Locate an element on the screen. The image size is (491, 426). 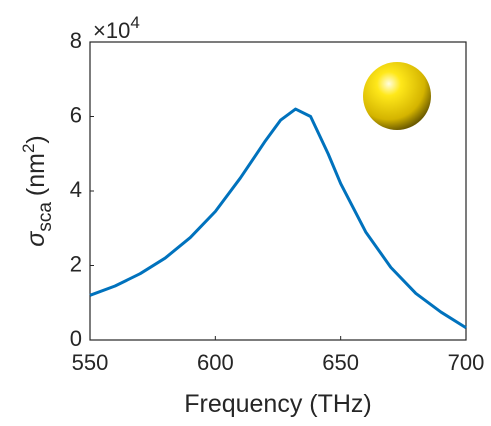
x-axis-label: Frequency (THz) is located at coordinates (278, 404).